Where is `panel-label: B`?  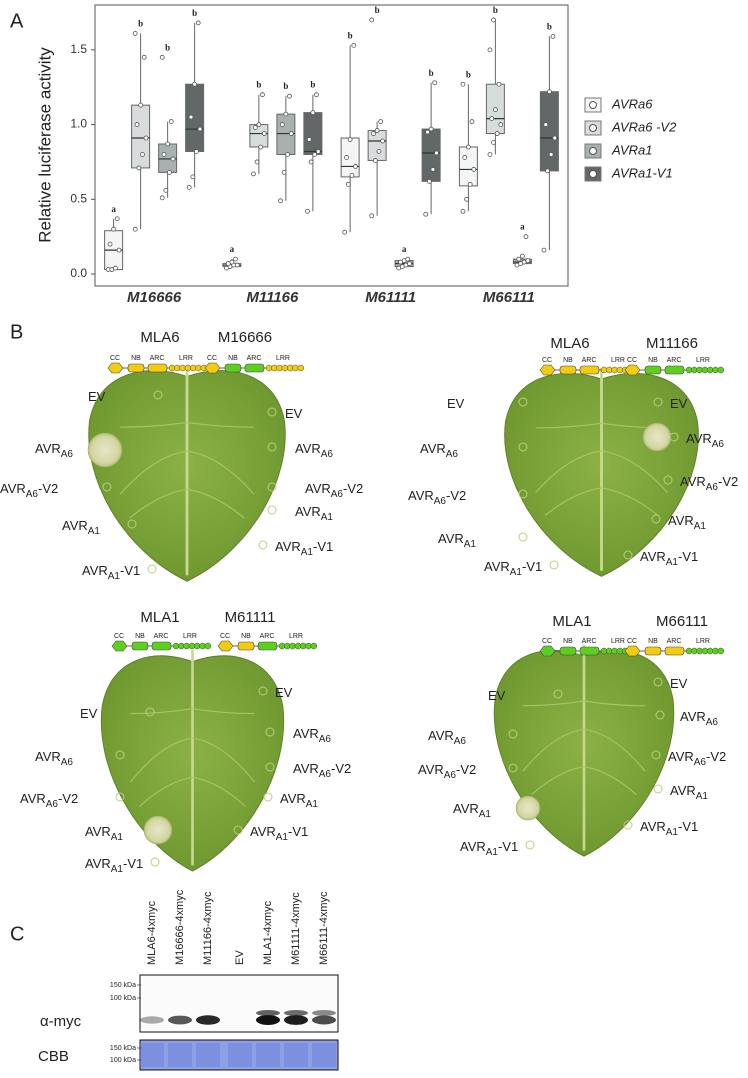 panel-label: B is located at coordinates (16, 332).